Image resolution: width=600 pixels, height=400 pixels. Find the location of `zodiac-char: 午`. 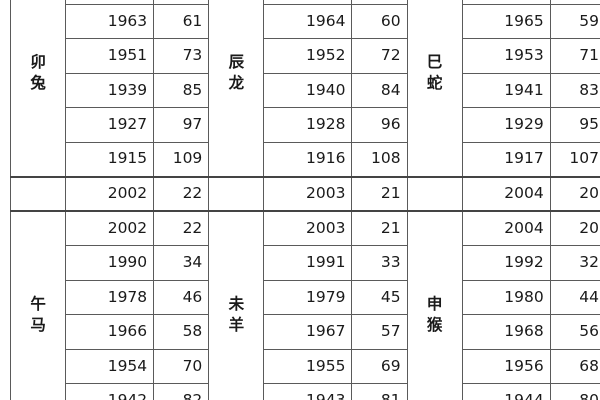

zodiac-char: 午 is located at coordinates (38, 303).